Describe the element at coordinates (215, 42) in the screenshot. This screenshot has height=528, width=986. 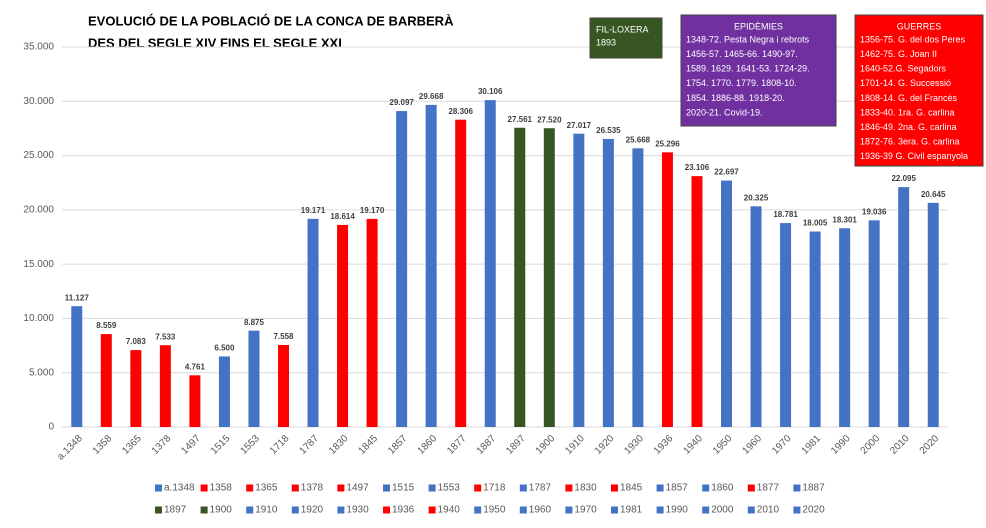
I see `chart-subtitle: DES DEL SEGLE XIV FINS EL SEGLE XXI` at that location.